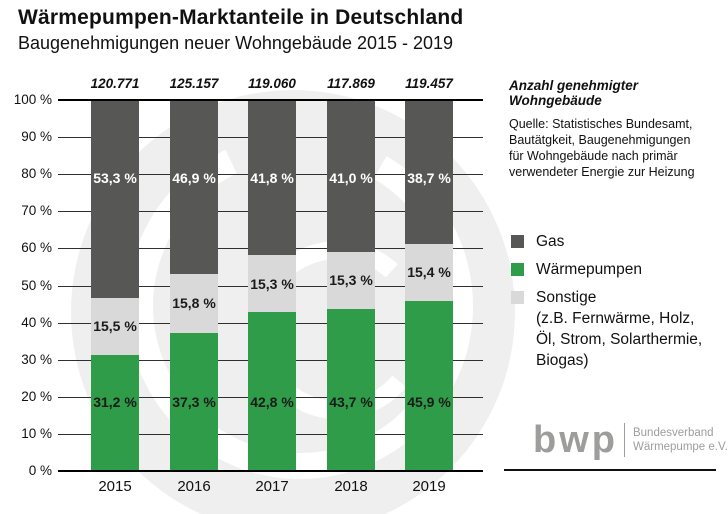  Describe the element at coordinates (602, 172) in the screenshot. I see `source-line: verwendeter Energie zur Heizung` at that location.